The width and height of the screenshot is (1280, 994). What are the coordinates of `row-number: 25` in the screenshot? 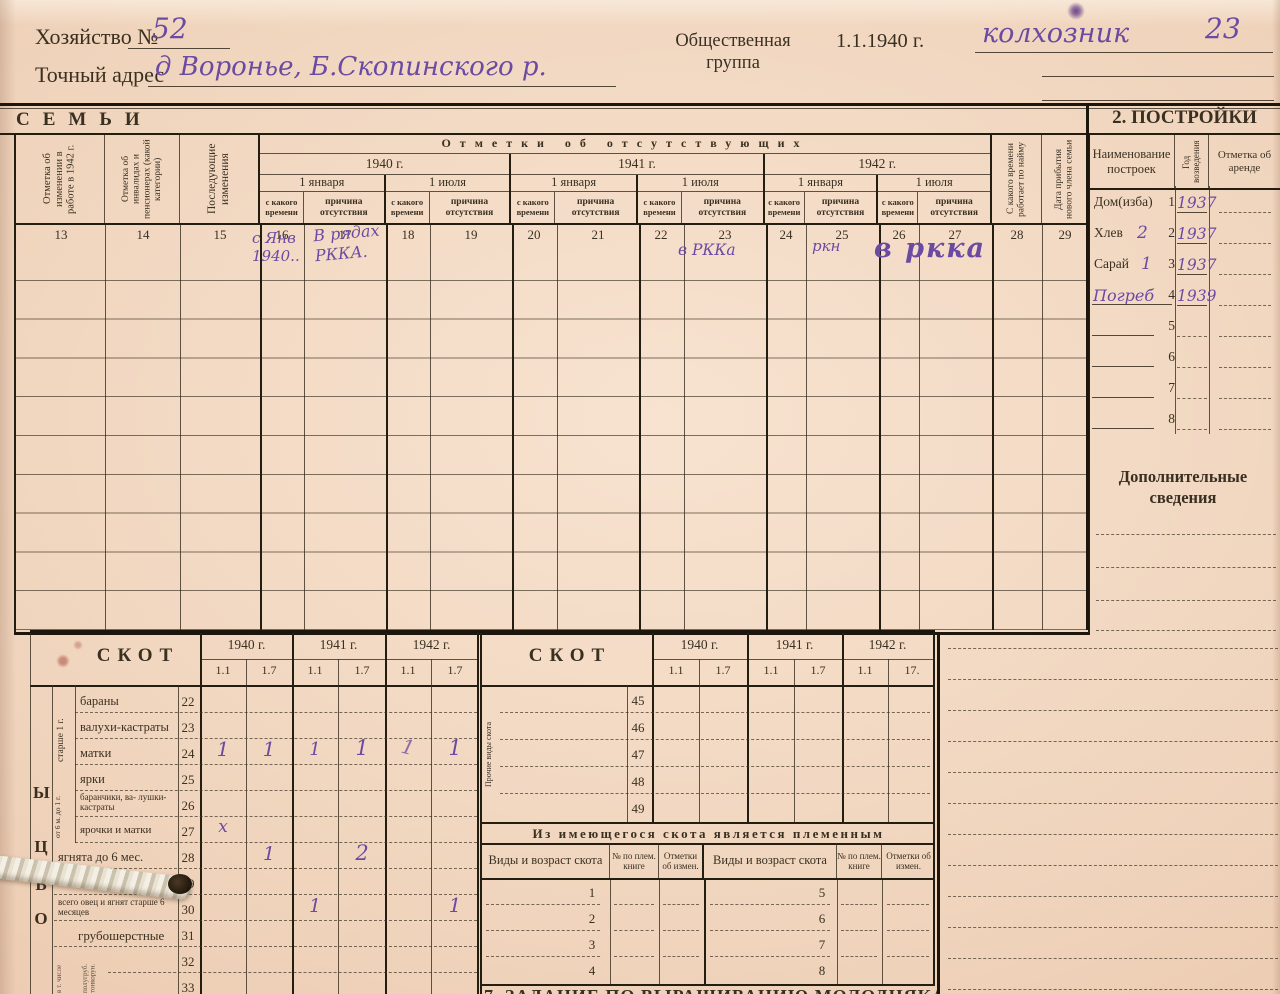 It's located at (188, 779).